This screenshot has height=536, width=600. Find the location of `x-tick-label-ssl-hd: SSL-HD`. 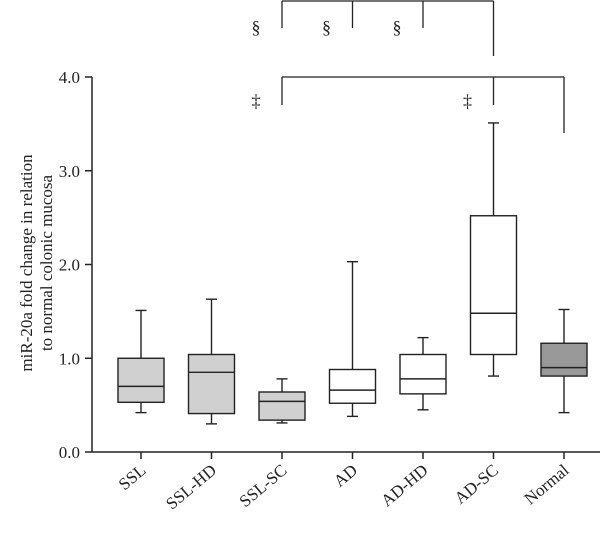

x-tick-label-ssl-hd: SSL-HD is located at coordinates (191, 487).